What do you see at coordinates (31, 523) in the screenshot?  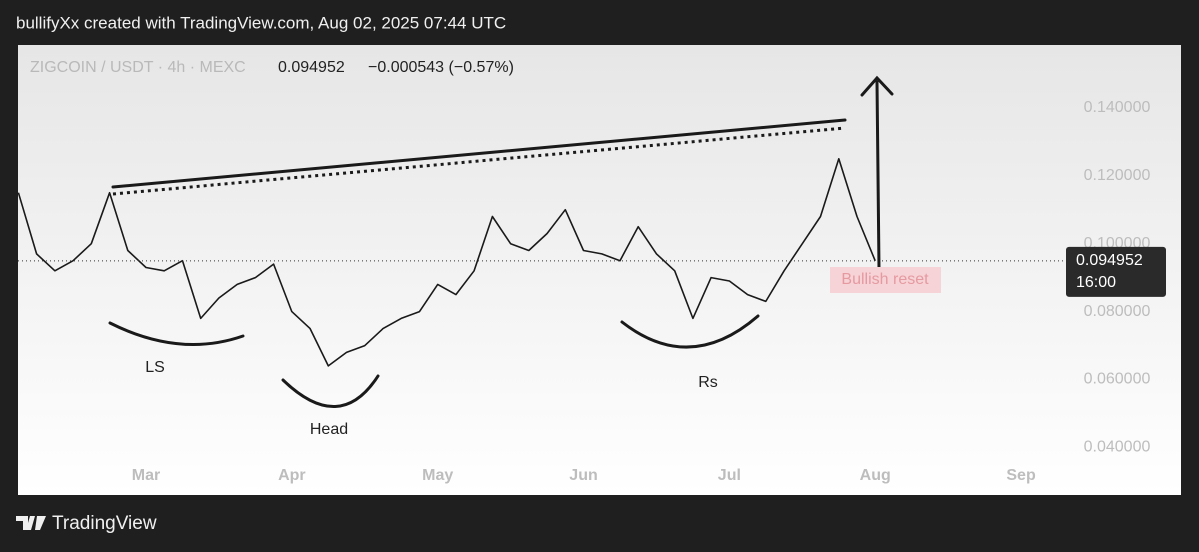 I see `logo-icon` at bounding box center [31, 523].